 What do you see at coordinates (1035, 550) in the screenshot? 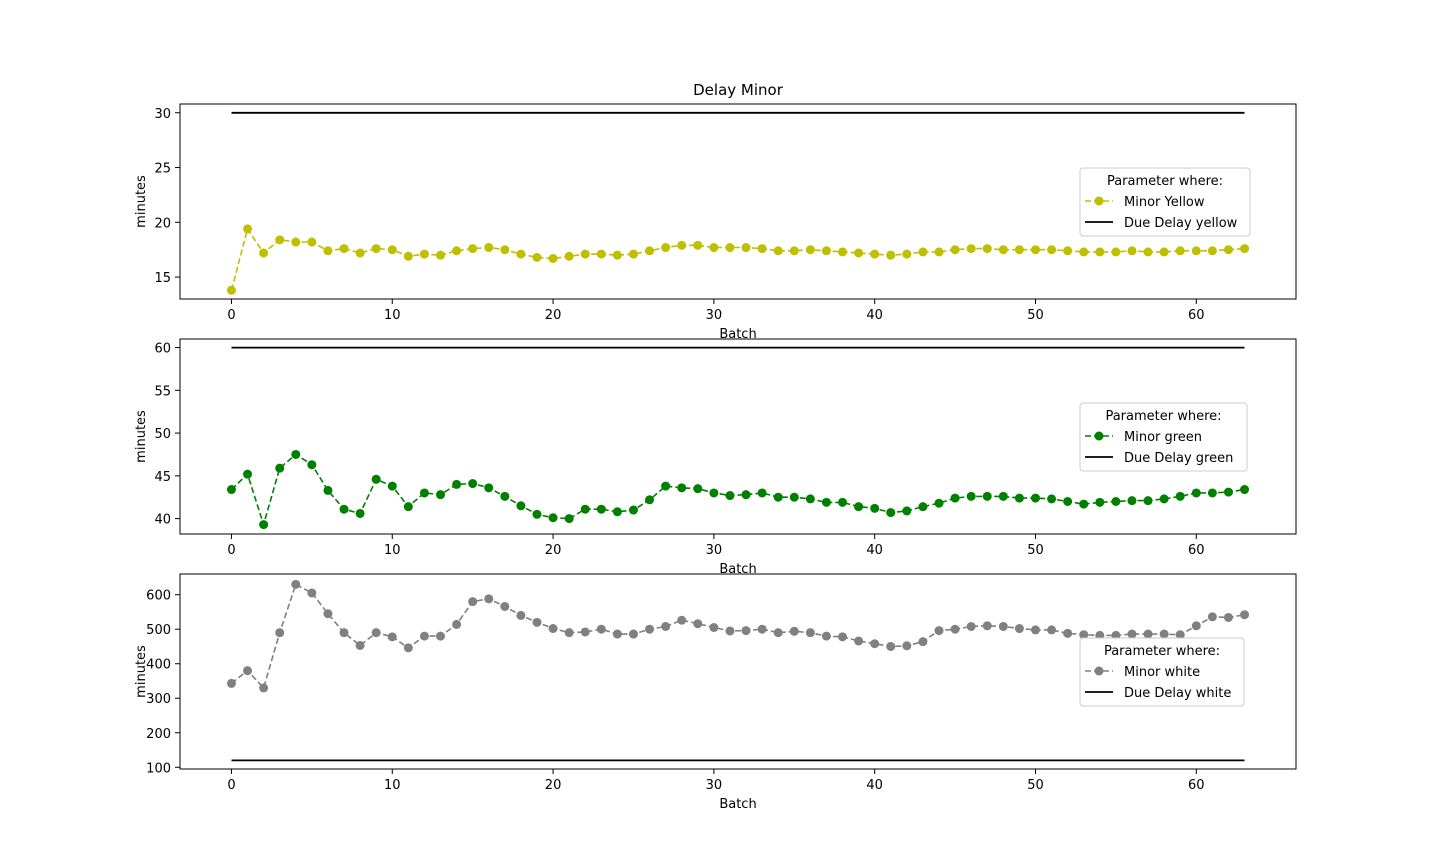
I see `x-tick-label: 50` at bounding box center [1035, 550].